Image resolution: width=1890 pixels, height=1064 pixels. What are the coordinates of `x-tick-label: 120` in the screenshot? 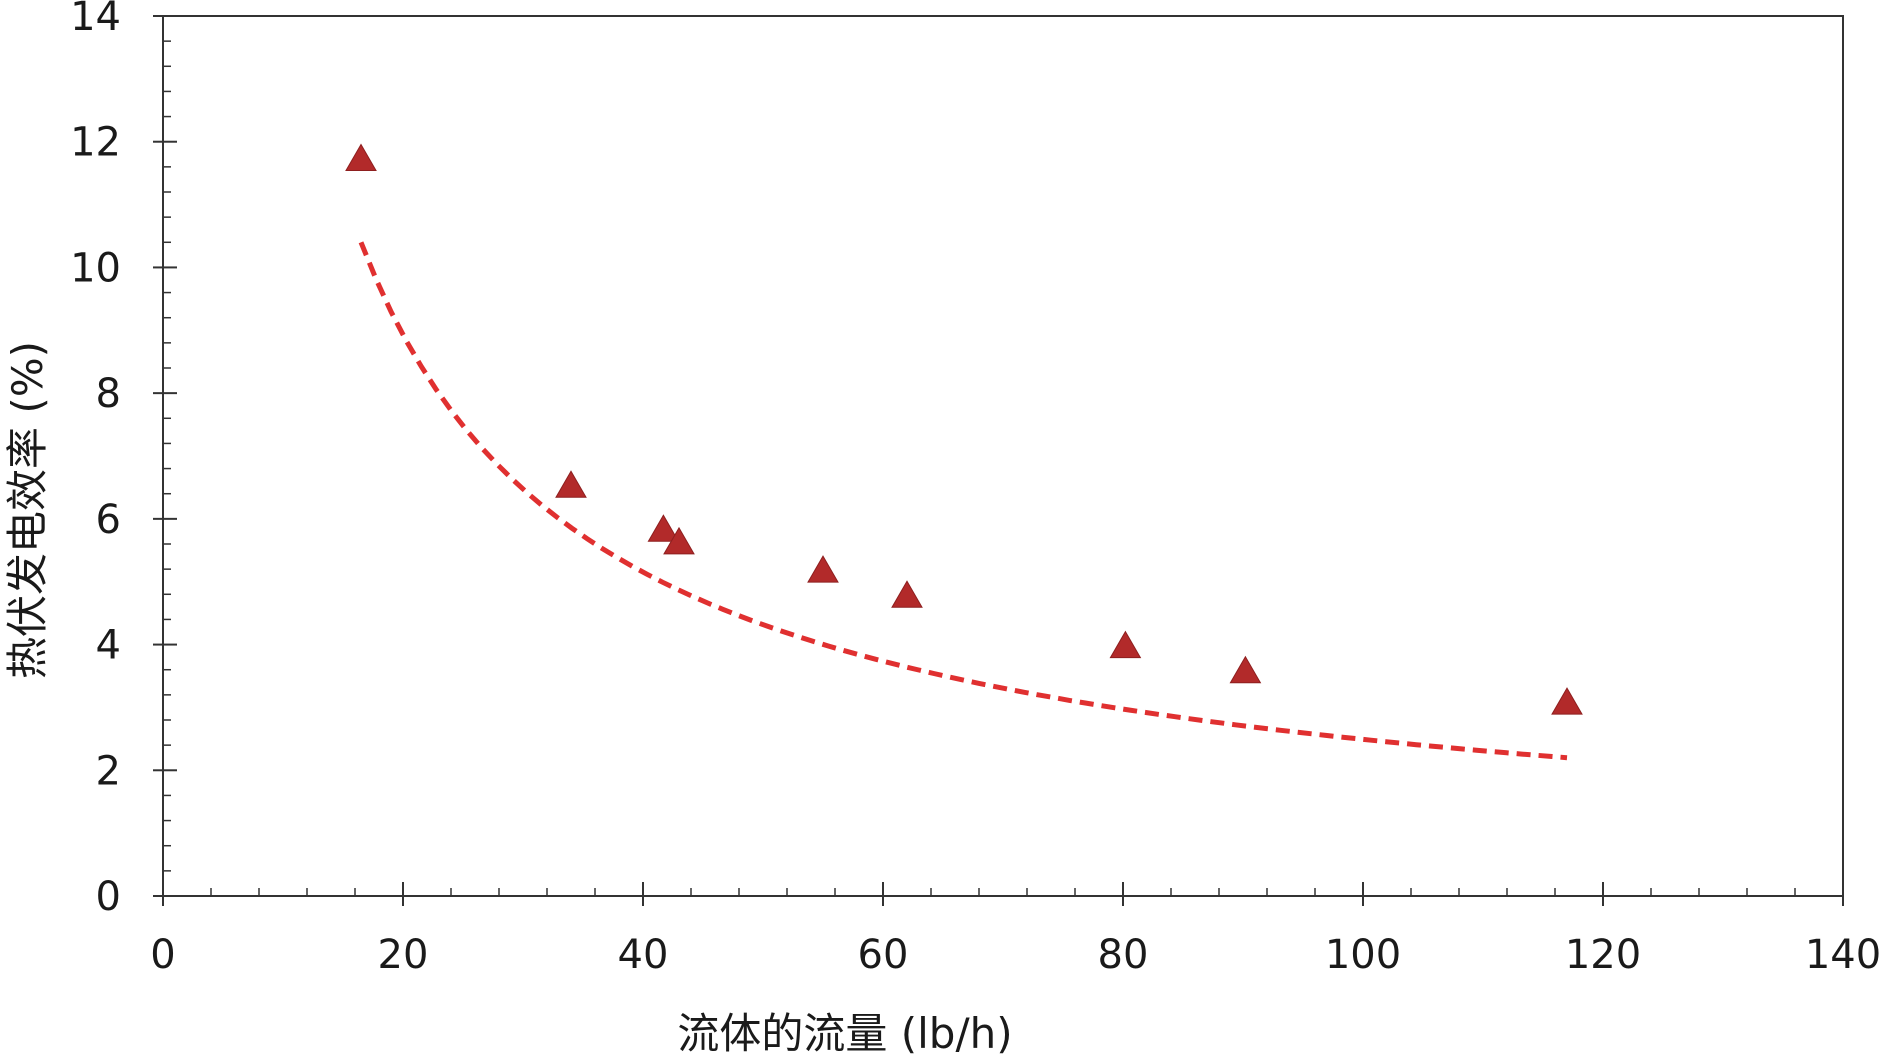 It's located at (1603, 955).